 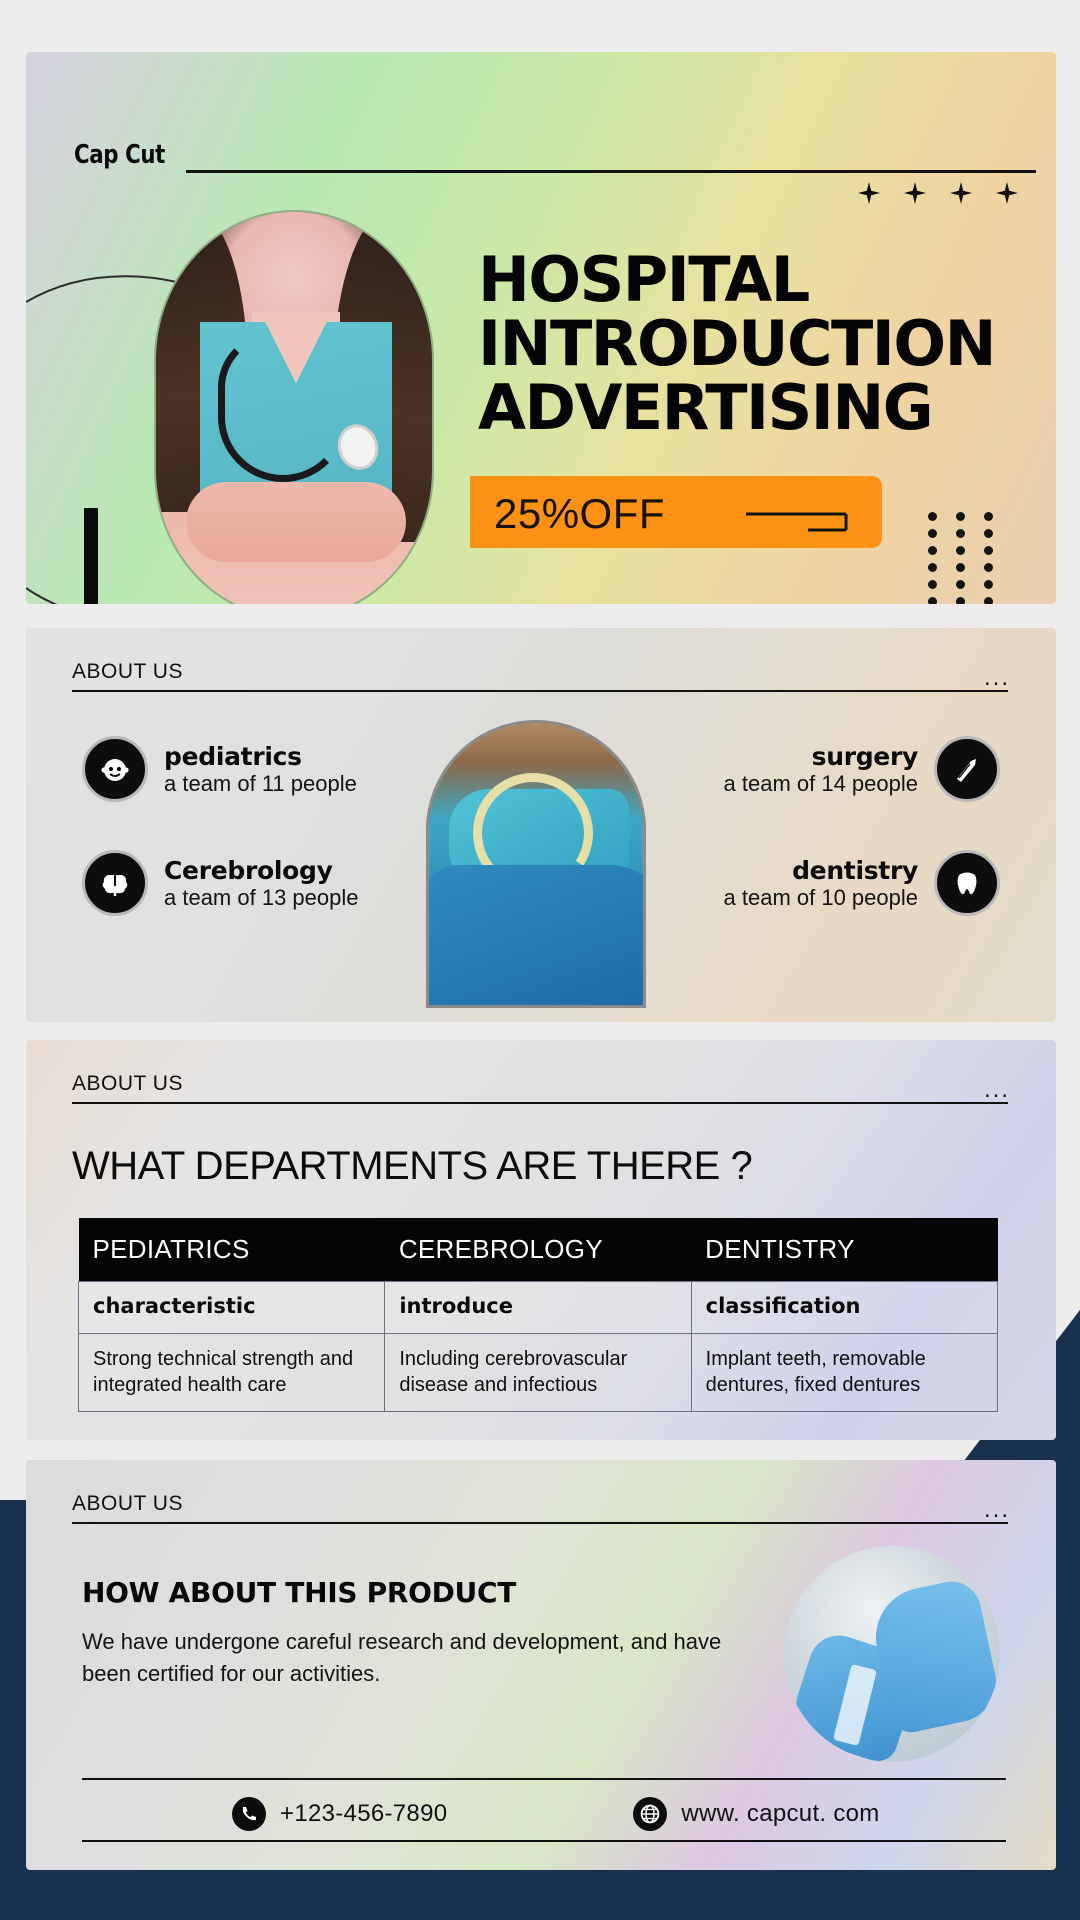 I want to click on hero-photo, so click(x=294, y=407).